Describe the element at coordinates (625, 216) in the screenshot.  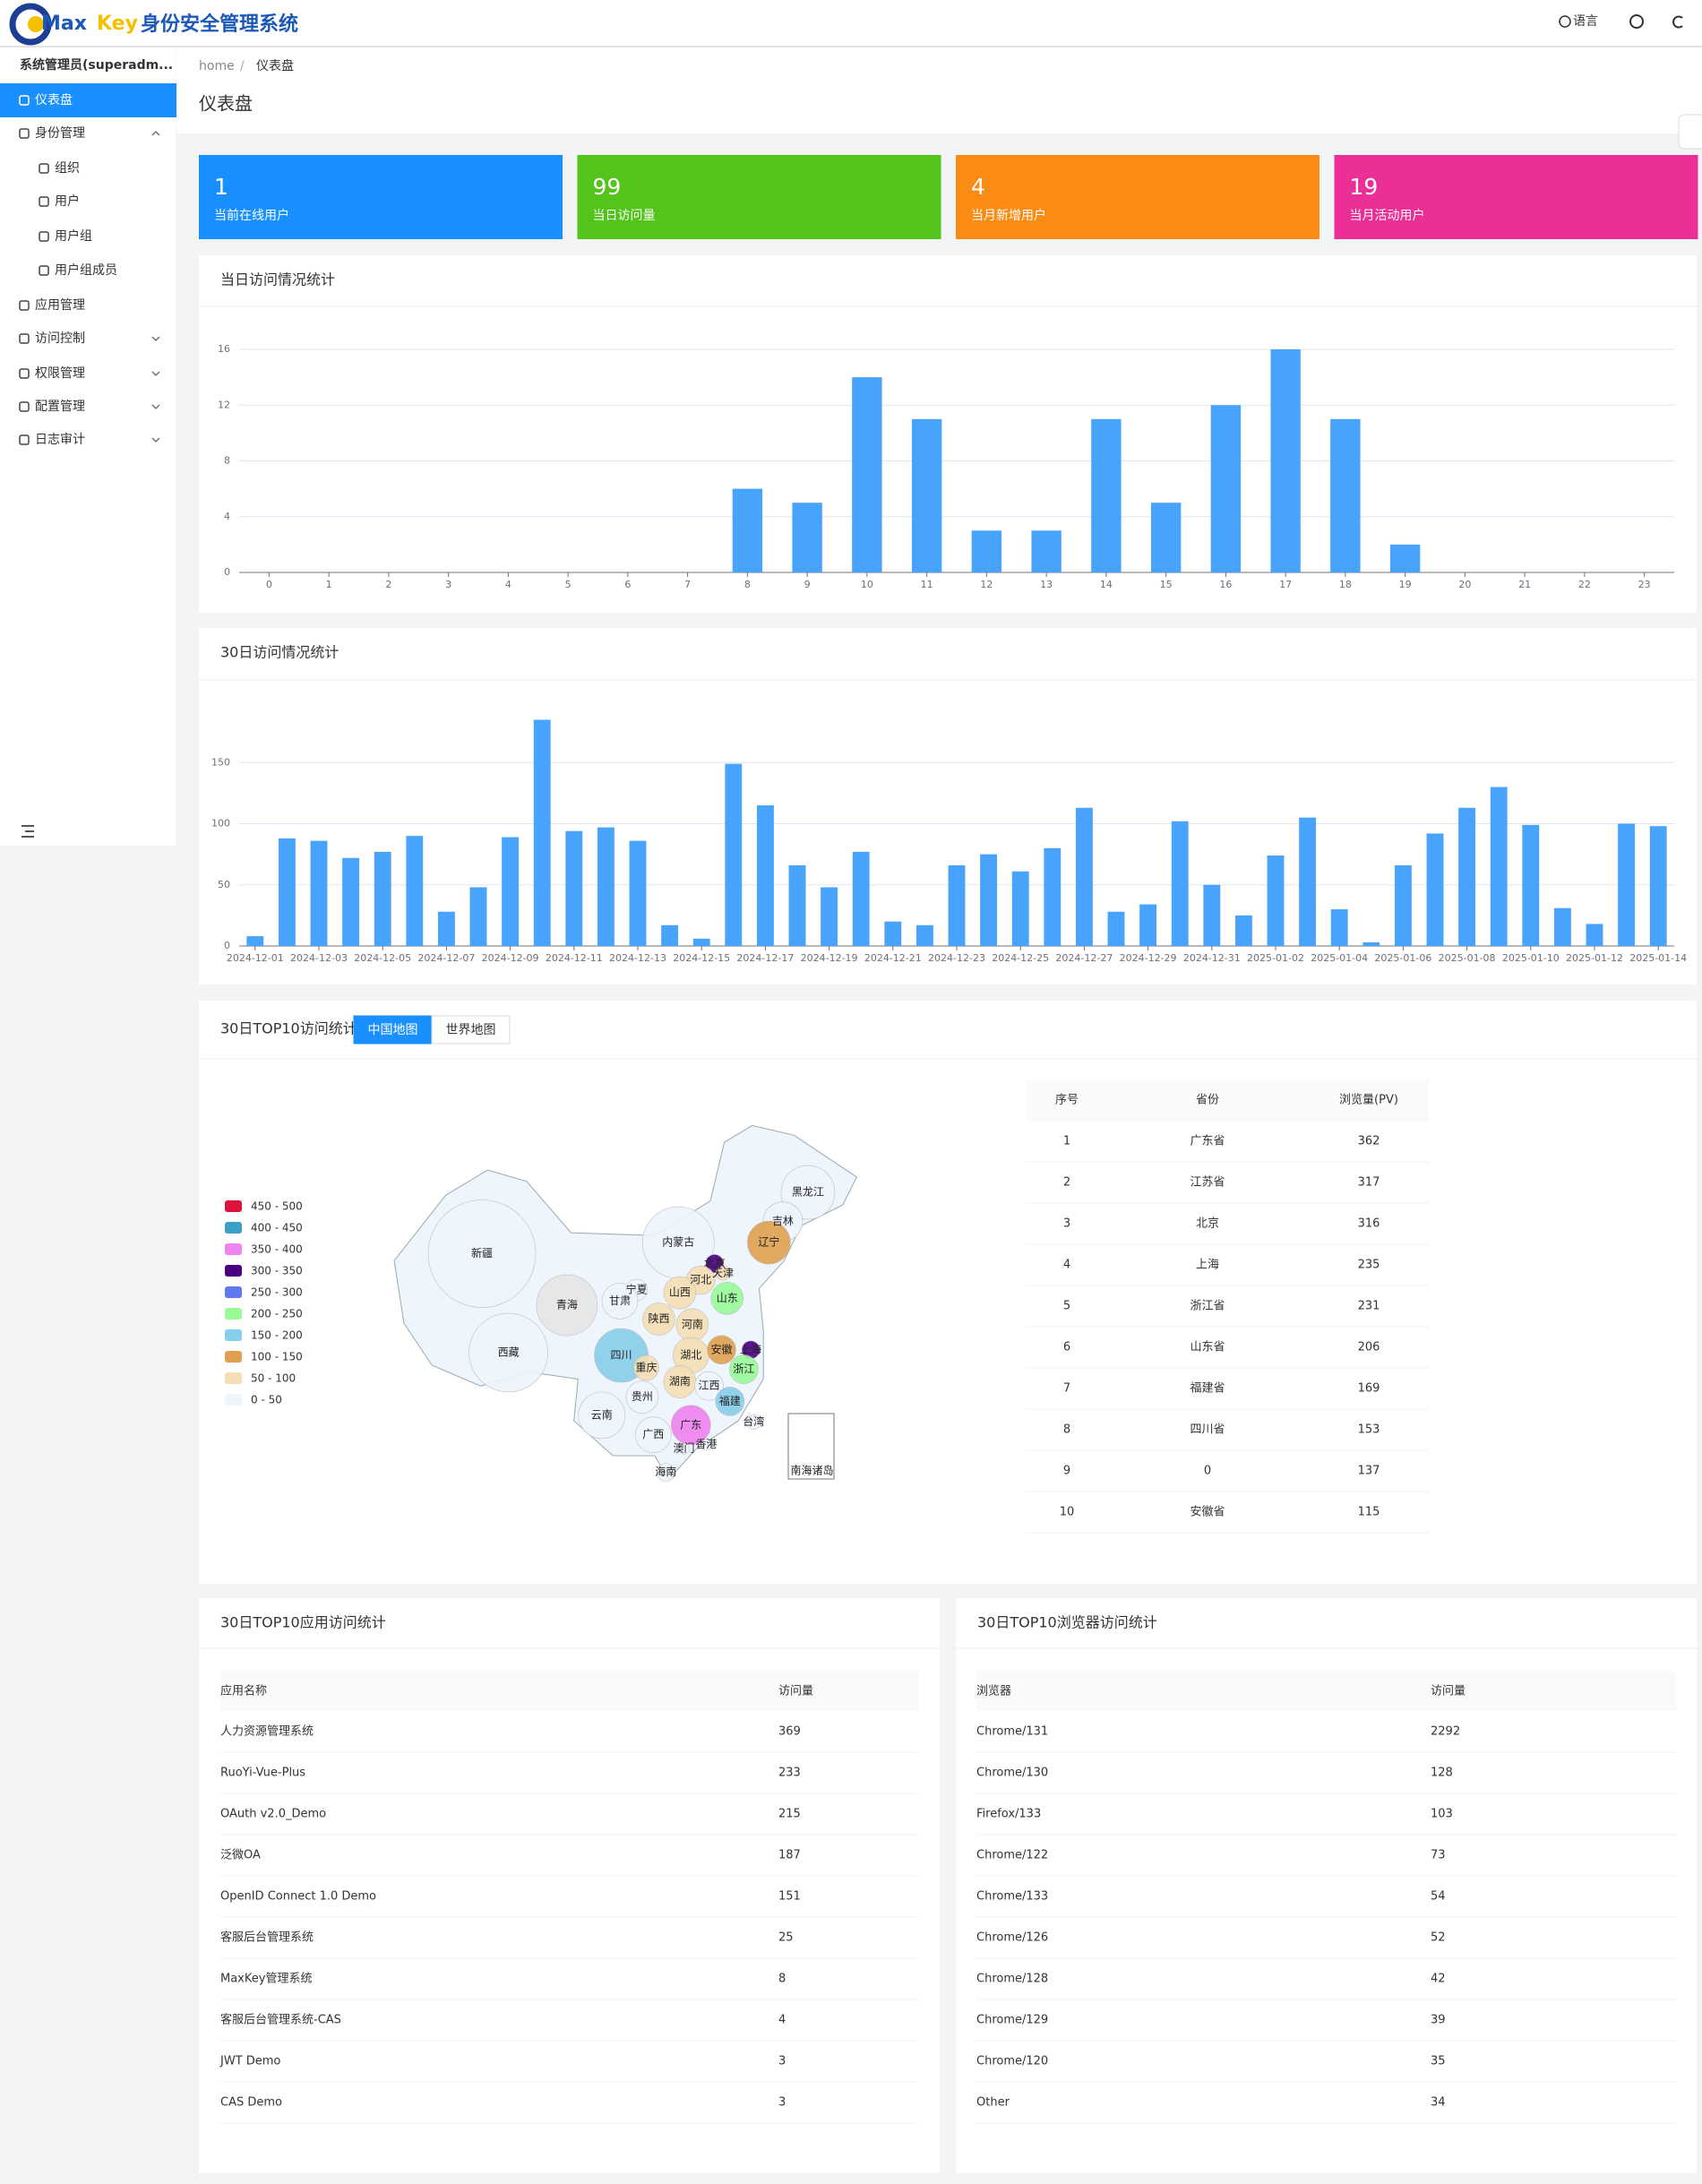
I see `stat-label: 当日访问量` at that location.